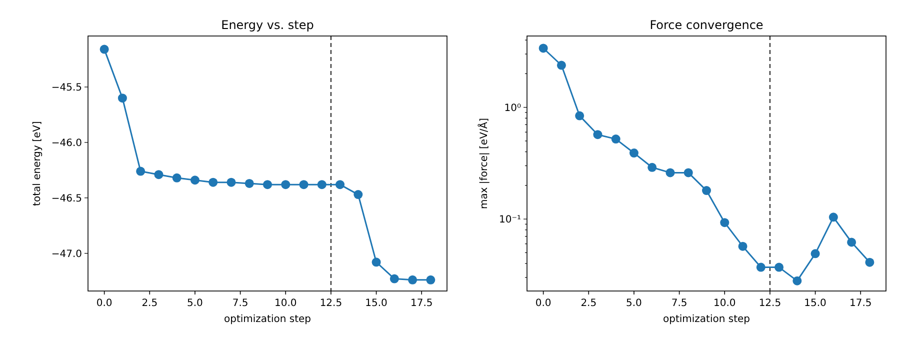  Describe the element at coordinates (37, 163) in the screenshot. I see `y-axis-title: total energy [eV]` at that location.